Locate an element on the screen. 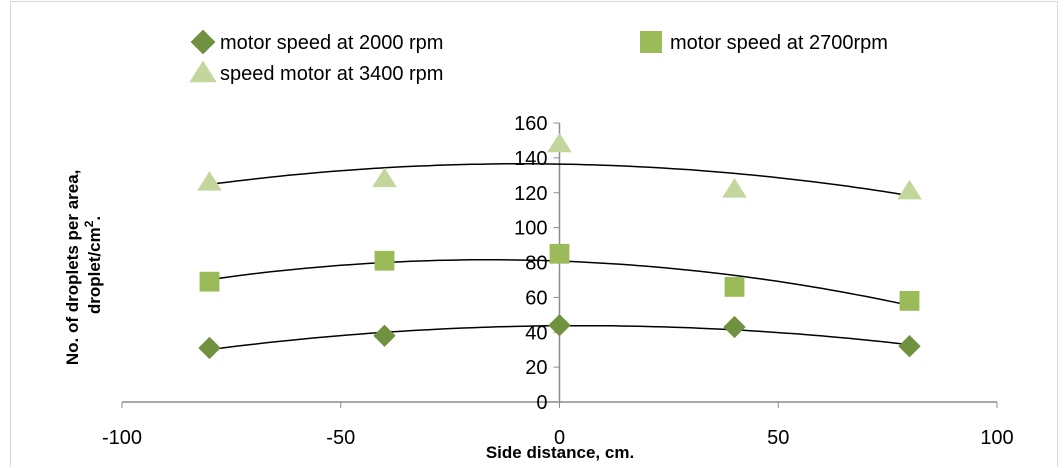  legend-label-series-1: motor speed at 2000 rpm is located at coordinates (331, 43).